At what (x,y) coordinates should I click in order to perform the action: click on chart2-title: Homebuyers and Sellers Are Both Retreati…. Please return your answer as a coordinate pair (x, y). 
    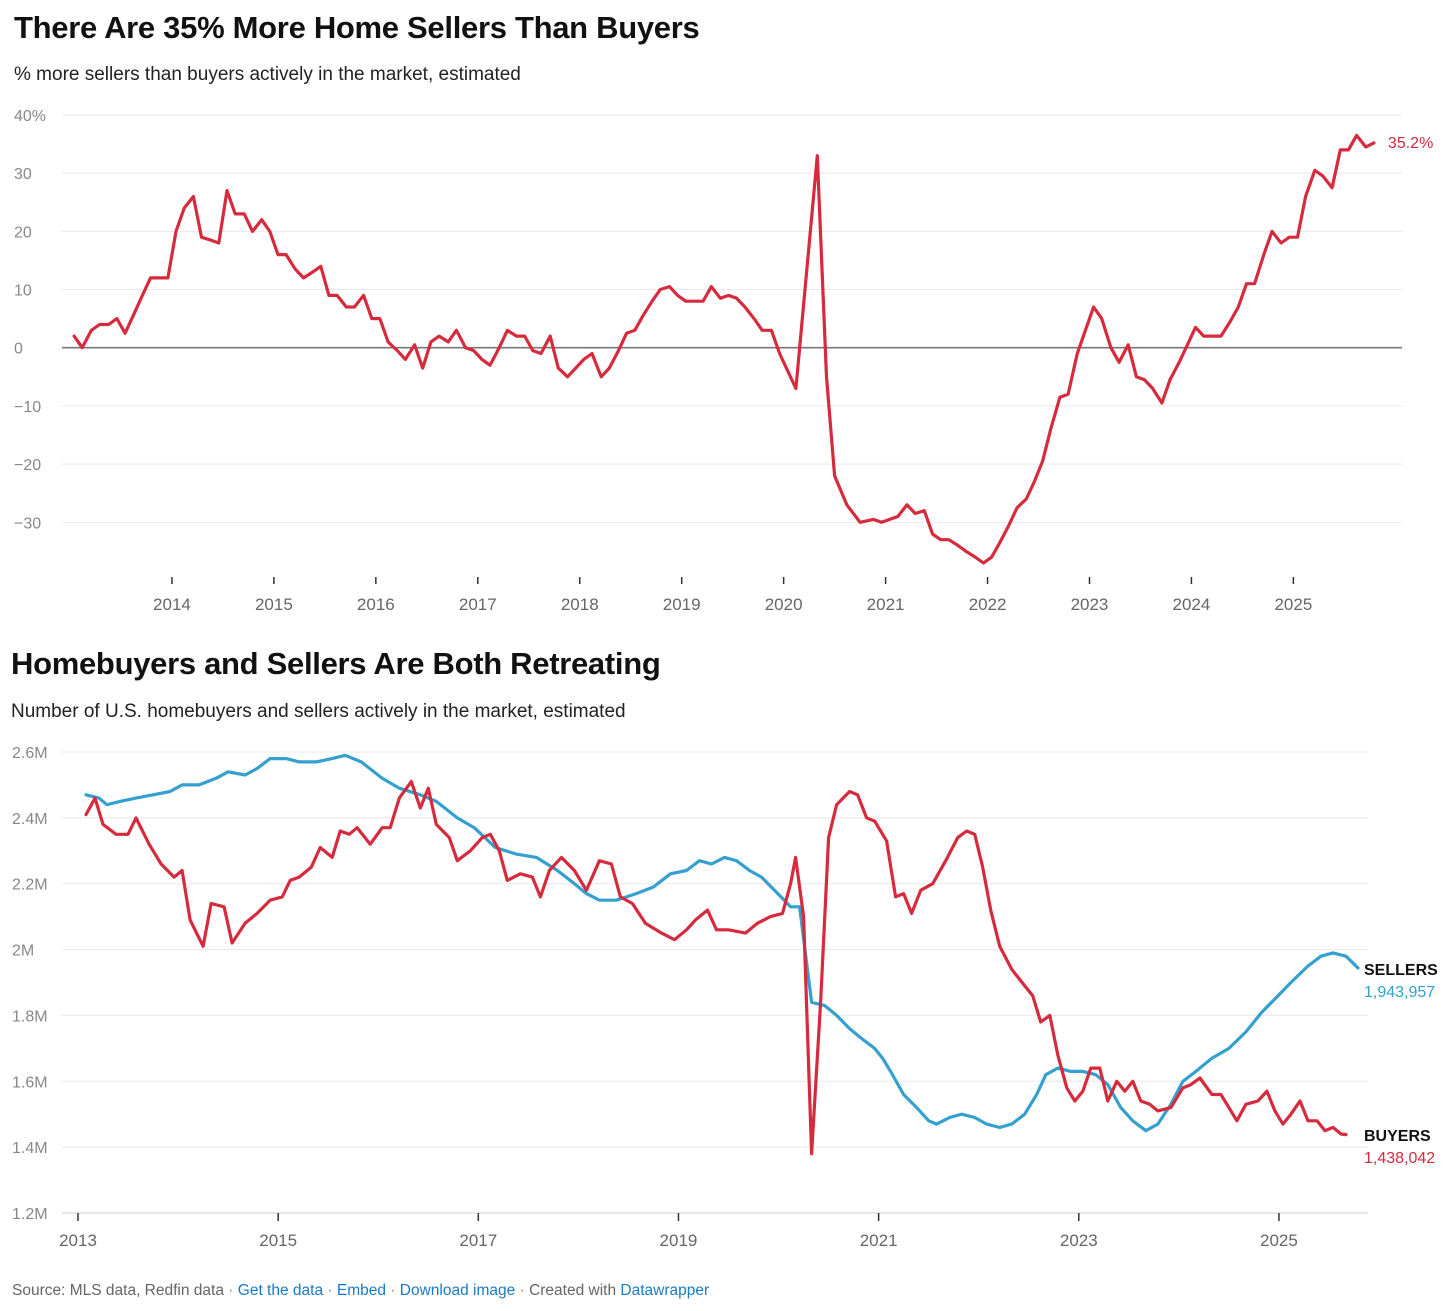
    Looking at the image, I should click on (336, 663).